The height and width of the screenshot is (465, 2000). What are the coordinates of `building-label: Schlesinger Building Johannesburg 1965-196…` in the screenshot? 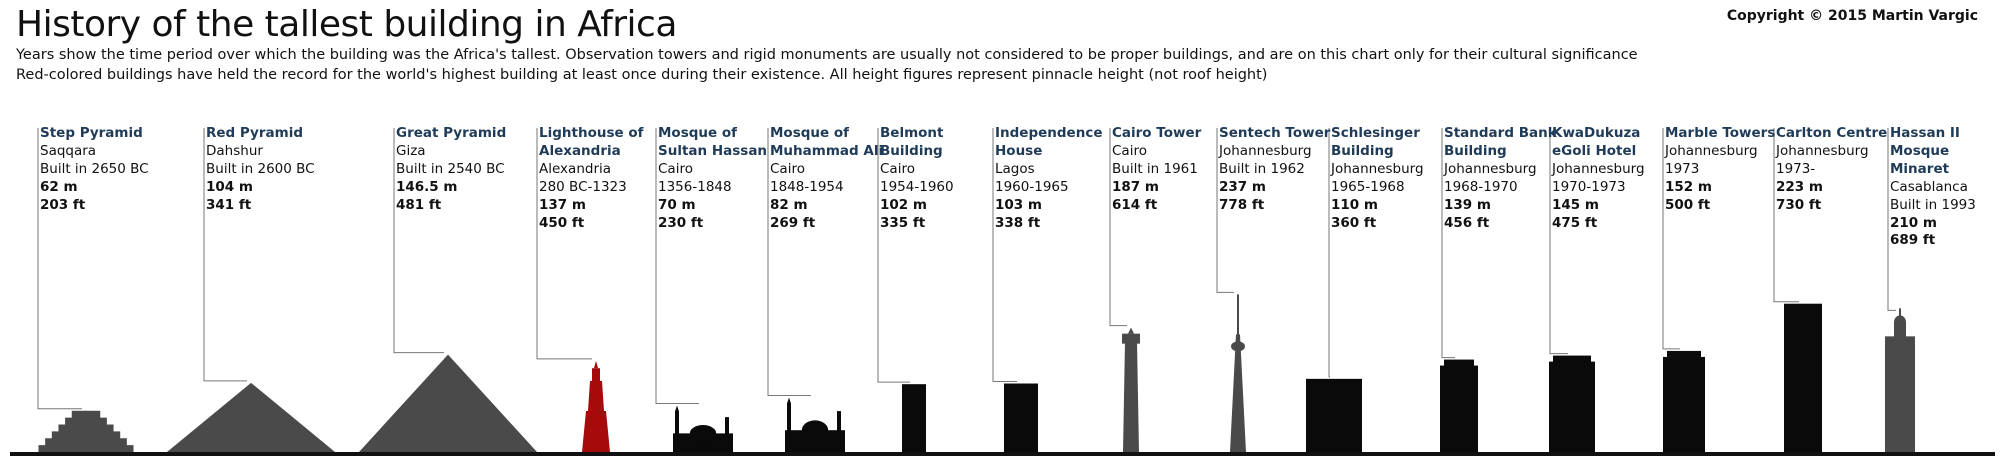 It's located at (1390, 178).